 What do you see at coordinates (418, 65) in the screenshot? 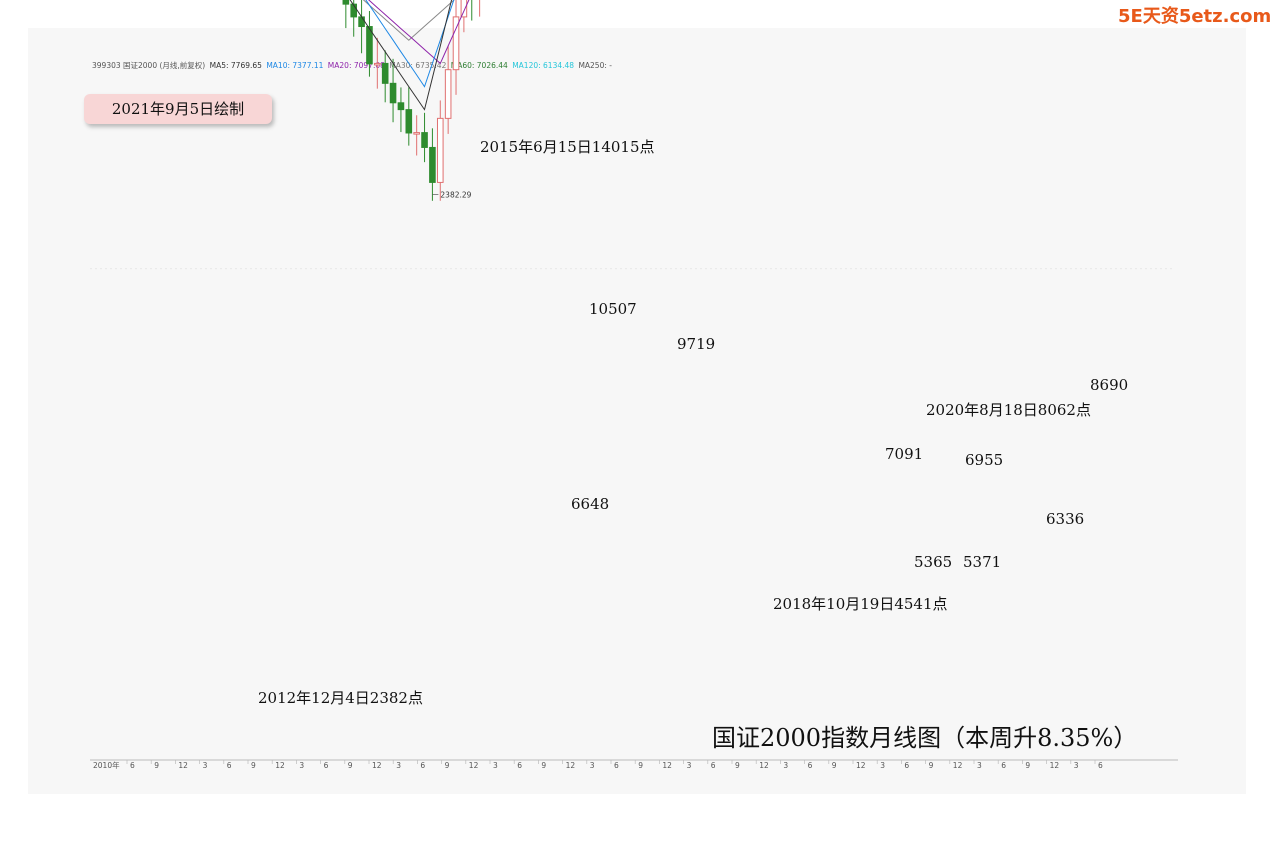
I see `legend-item: MA30: 6735.42` at bounding box center [418, 65].